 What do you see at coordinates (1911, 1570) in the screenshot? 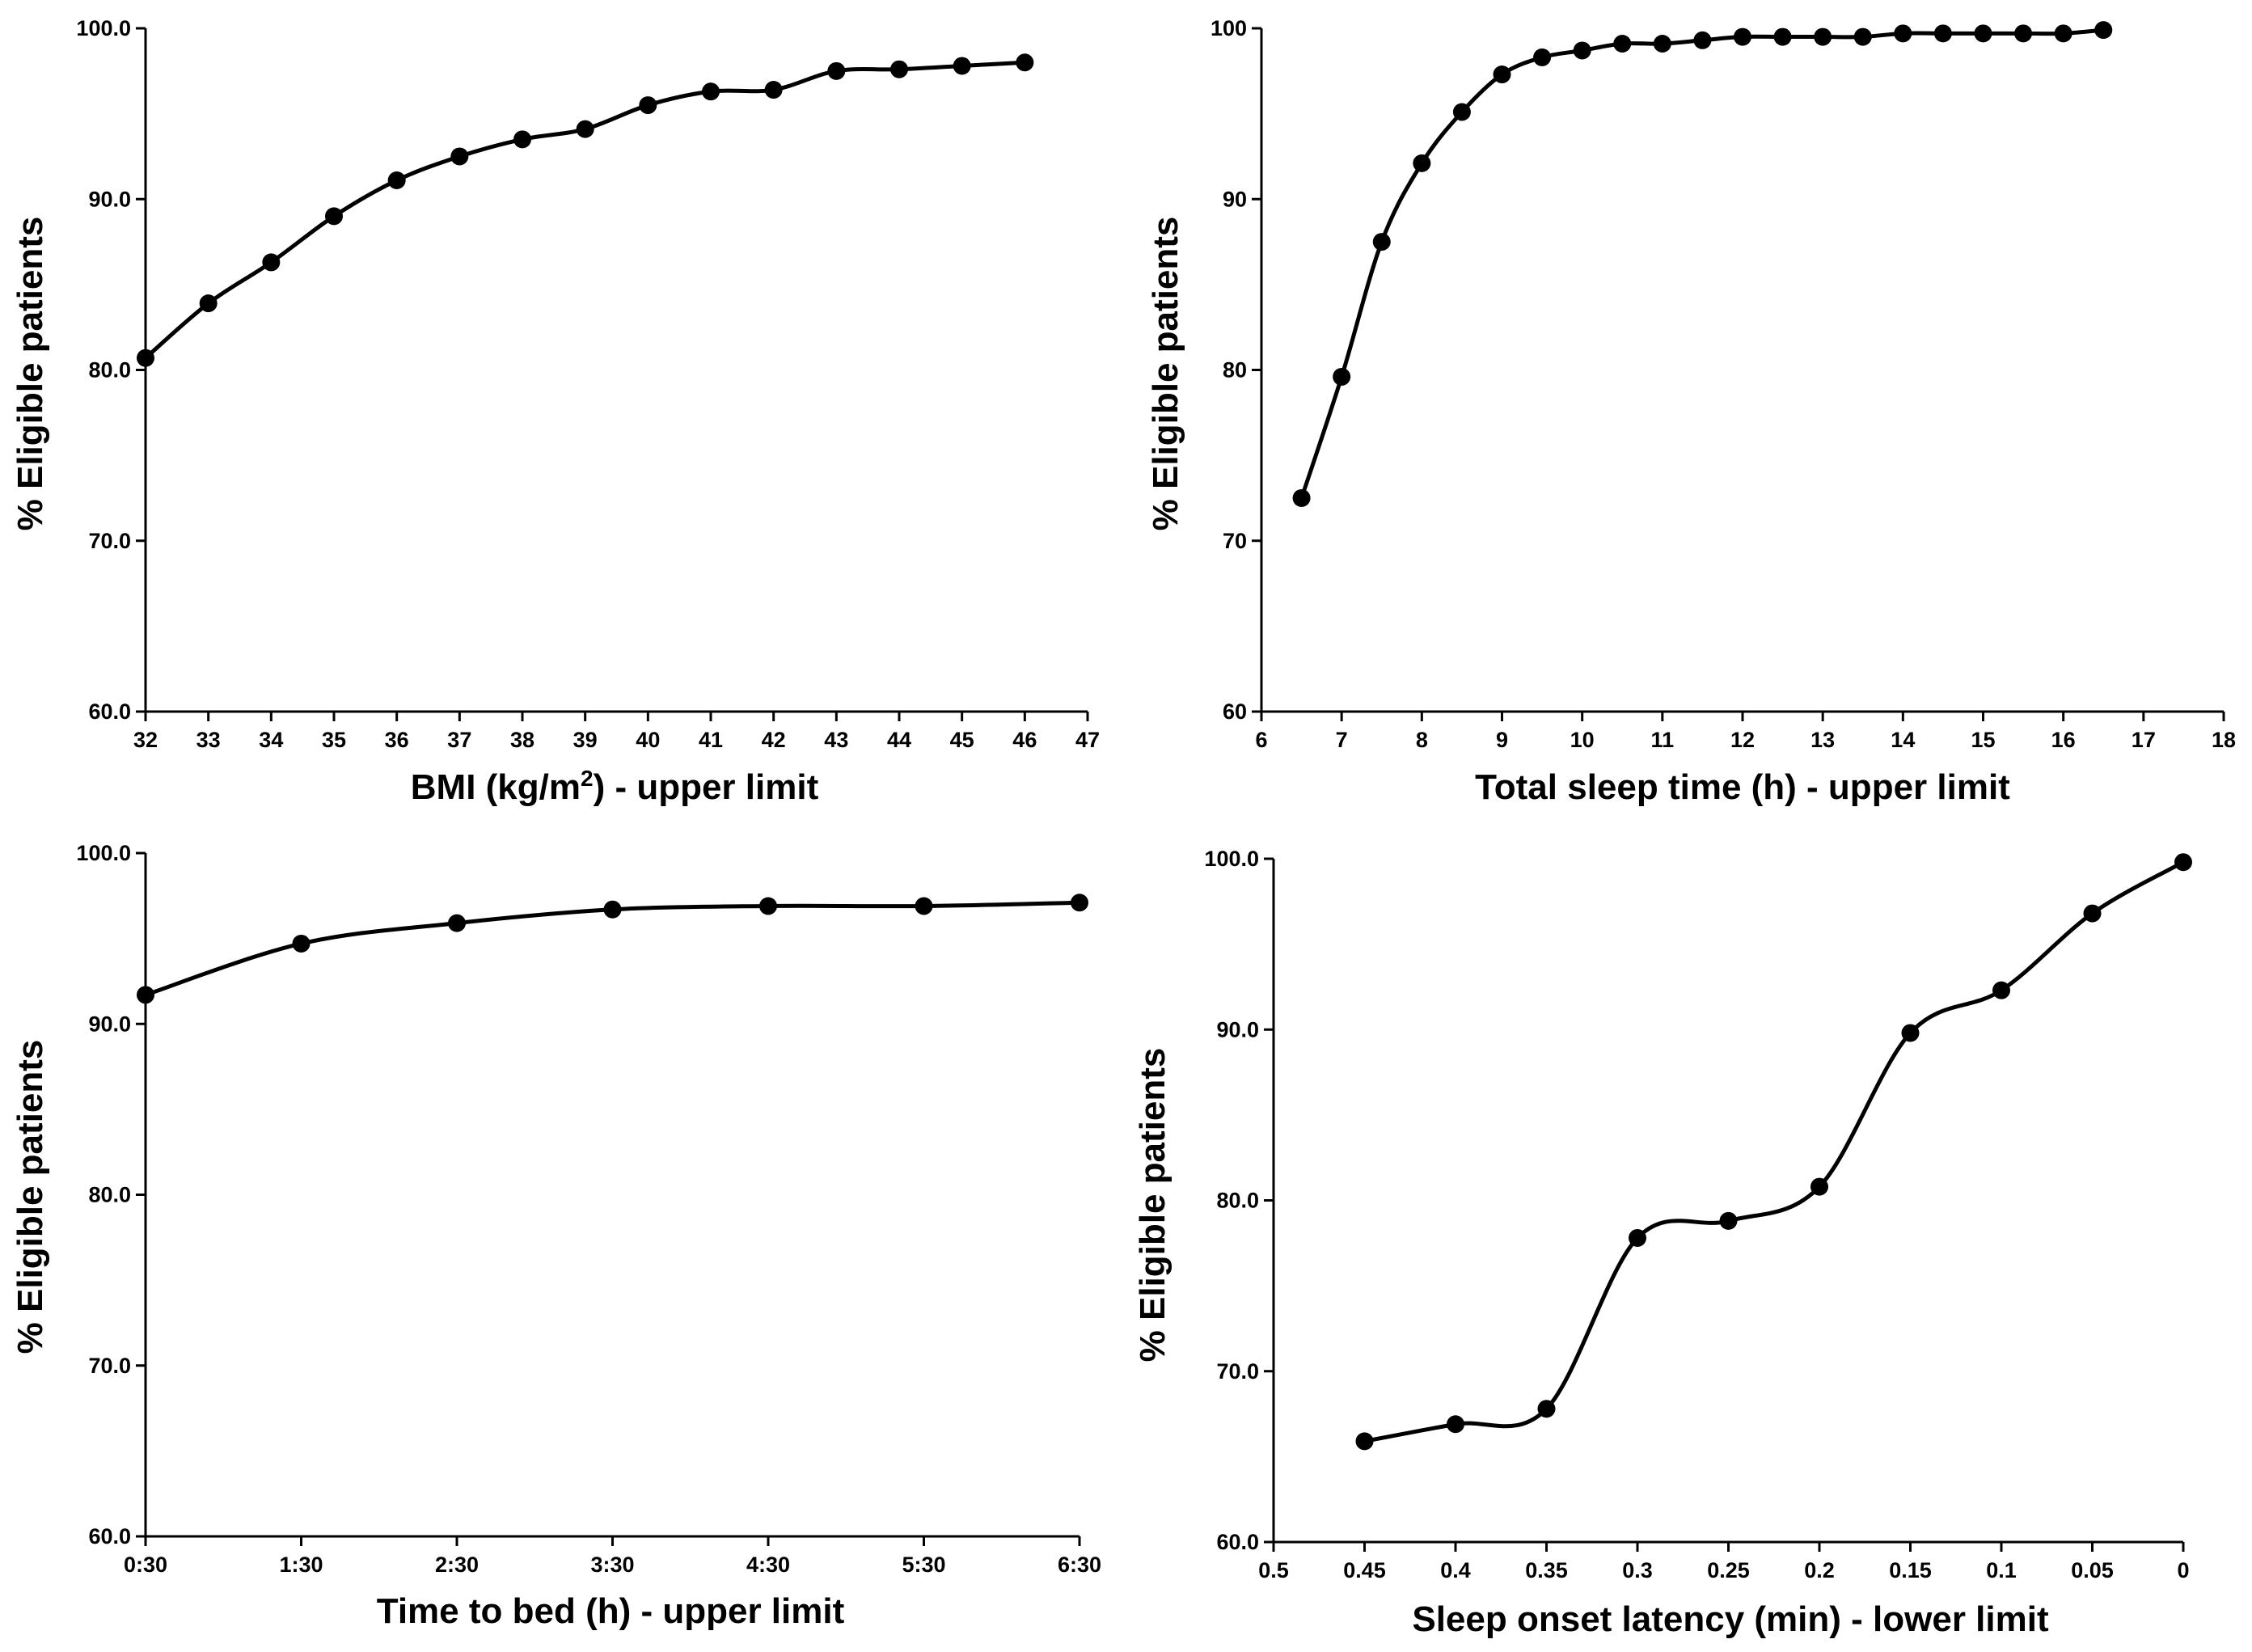
I see `sleep-onset-latency-x-tick-label: 0.15` at bounding box center [1911, 1570].